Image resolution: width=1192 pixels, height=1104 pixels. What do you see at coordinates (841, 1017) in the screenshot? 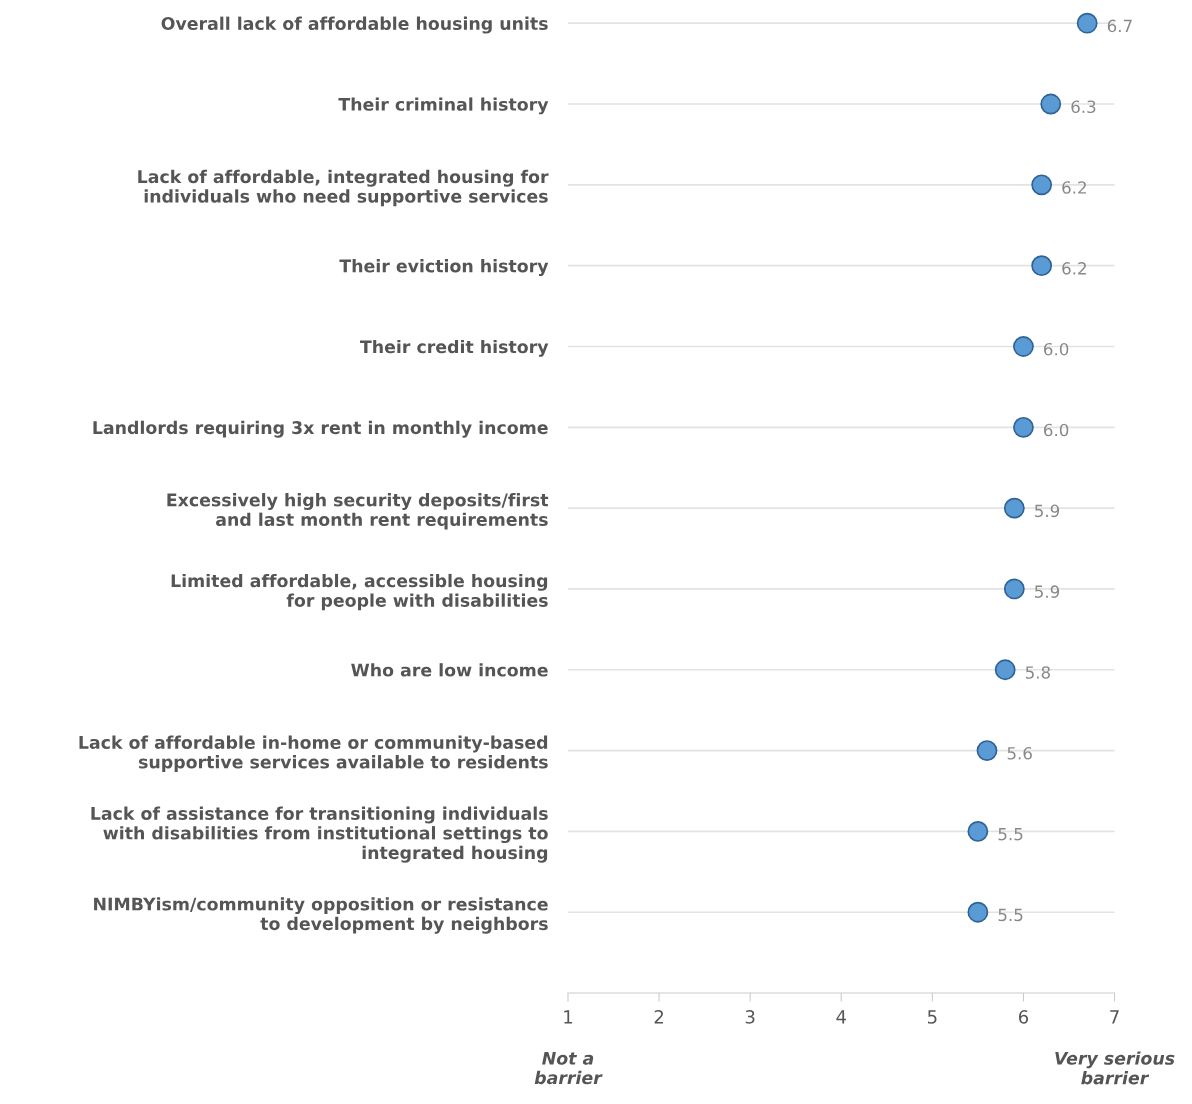
I see `x-tick-label: 4` at bounding box center [841, 1017].